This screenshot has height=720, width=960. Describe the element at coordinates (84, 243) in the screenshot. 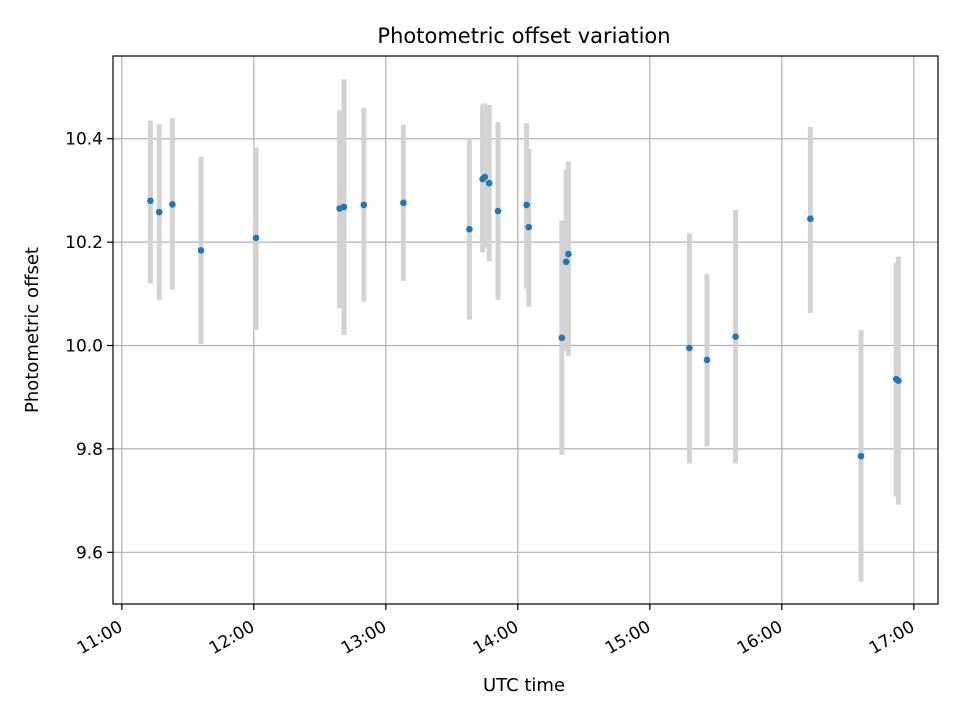

I see `y-tick-label: 10.2` at that location.